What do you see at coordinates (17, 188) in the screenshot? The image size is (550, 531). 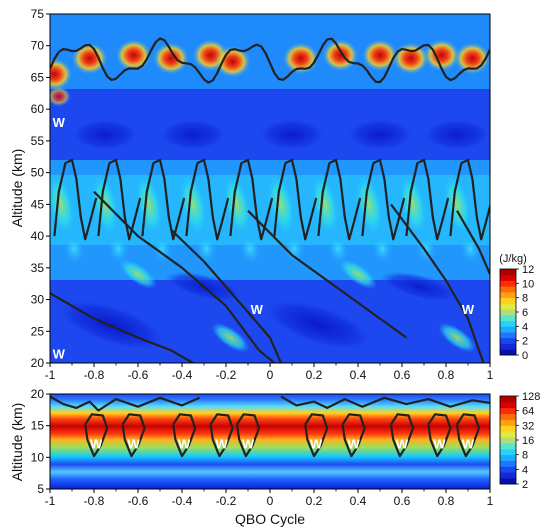 I see `upper-y-axis-label: Altitude (km)` at bounding box center [17, 188].